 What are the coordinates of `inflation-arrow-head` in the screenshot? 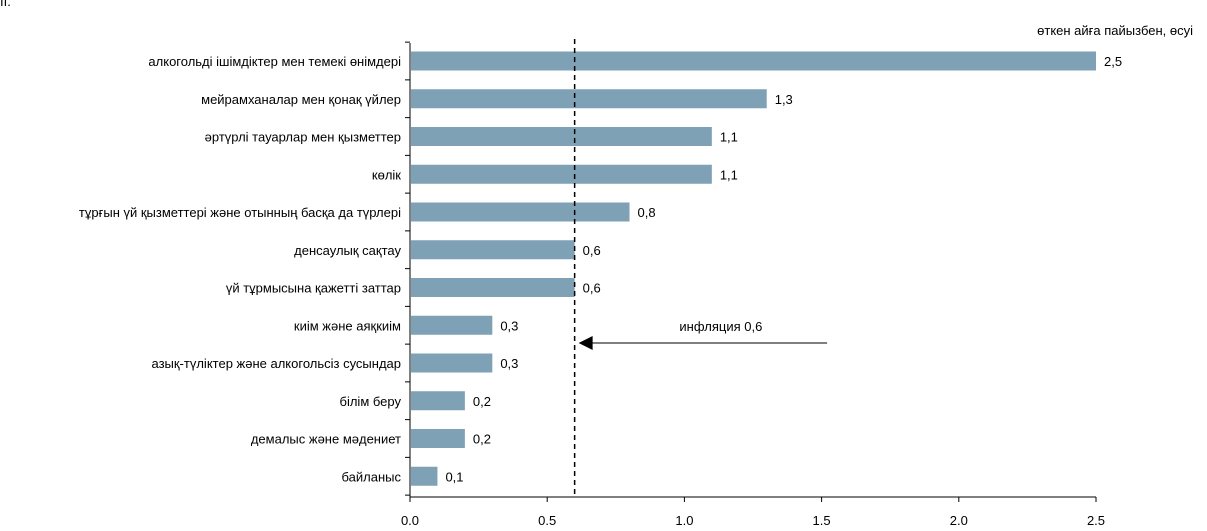 It's located at (585, 343).